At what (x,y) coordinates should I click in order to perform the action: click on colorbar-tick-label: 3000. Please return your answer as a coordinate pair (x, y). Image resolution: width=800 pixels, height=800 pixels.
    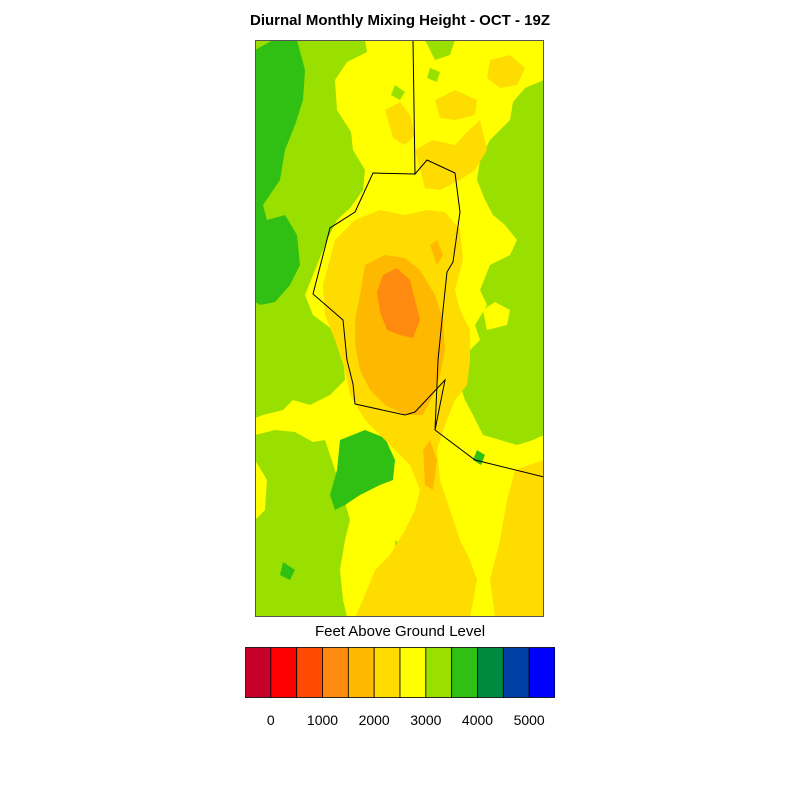
    Looking at the image, I should click on (426, 720).